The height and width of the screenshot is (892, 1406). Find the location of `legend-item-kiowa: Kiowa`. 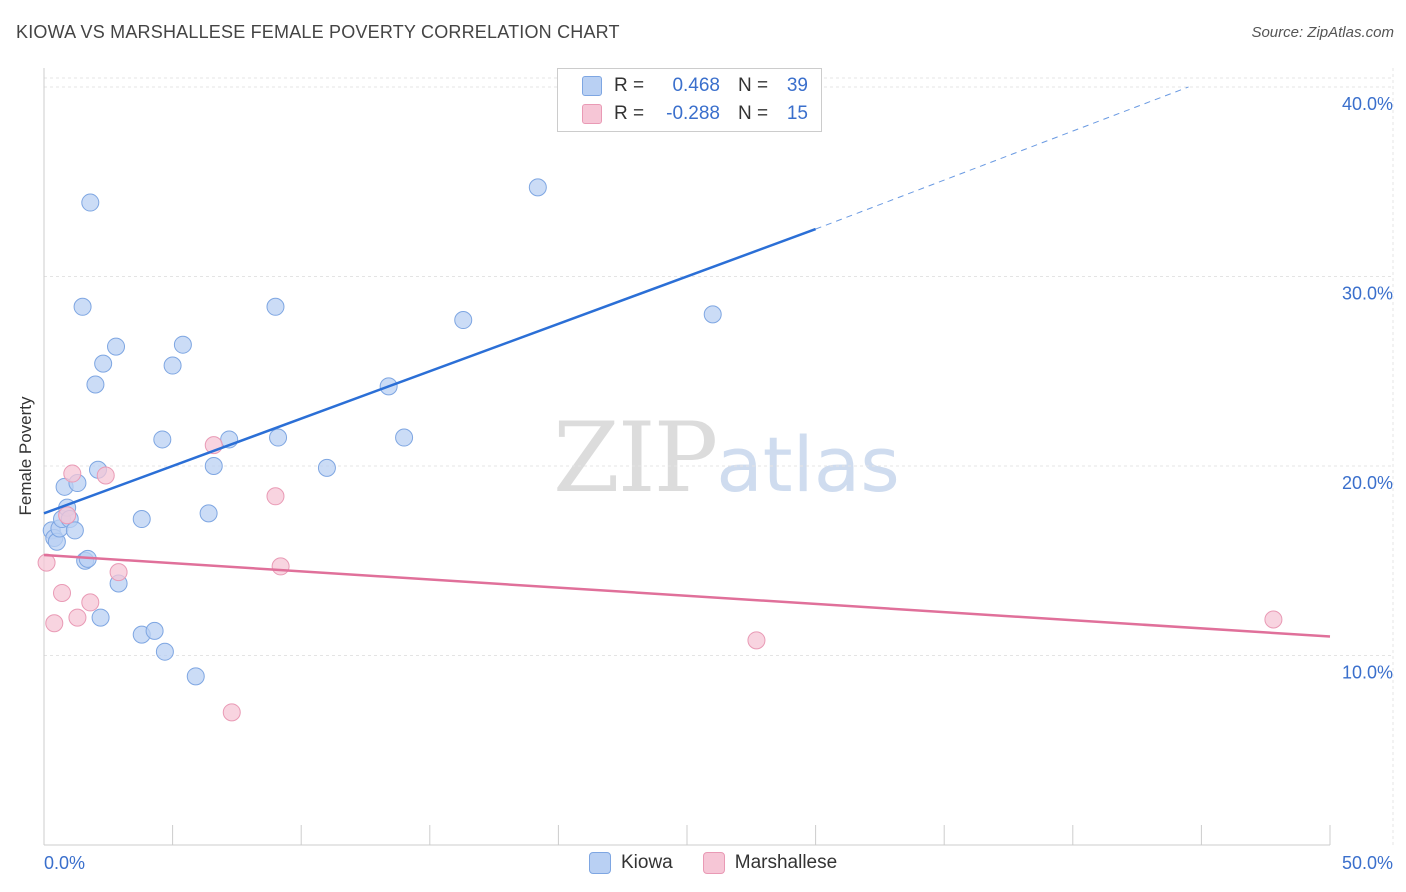

legend-item-kiowa: Kiowa is located at coordinates (631, 863).